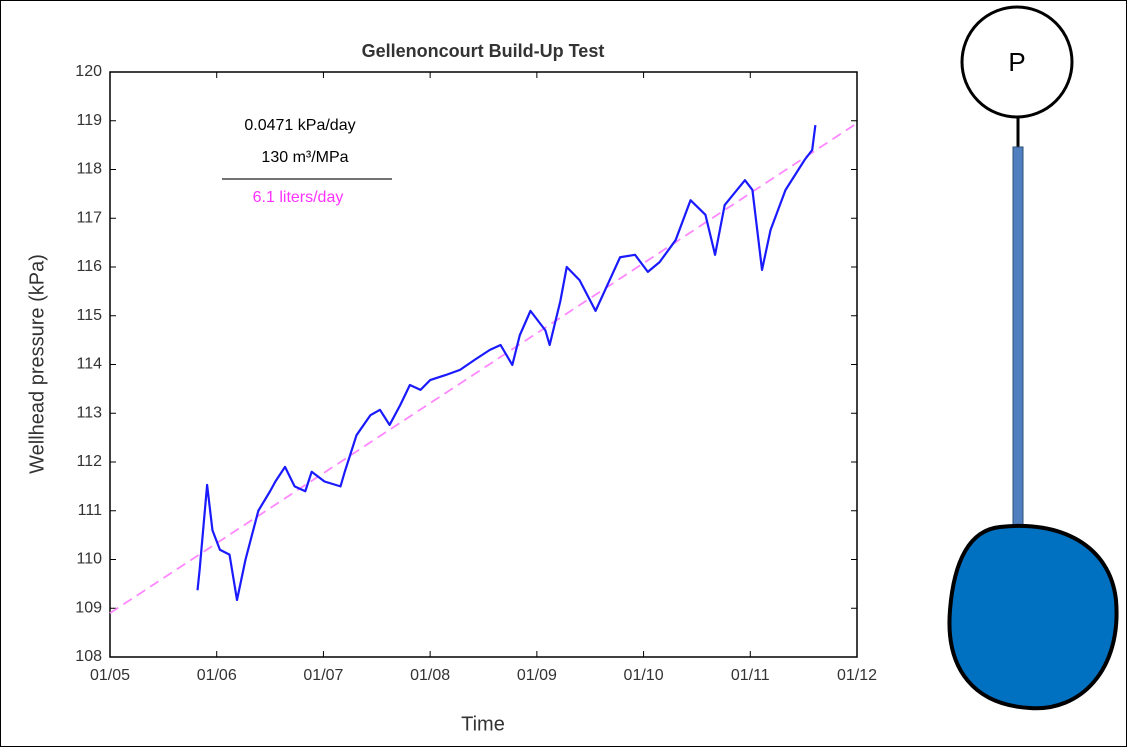  What do you see at coordinates (299, 125) in the screenshot?
I see `annotation: 0.0471 kPa/day` at bounding box center [299, 125].